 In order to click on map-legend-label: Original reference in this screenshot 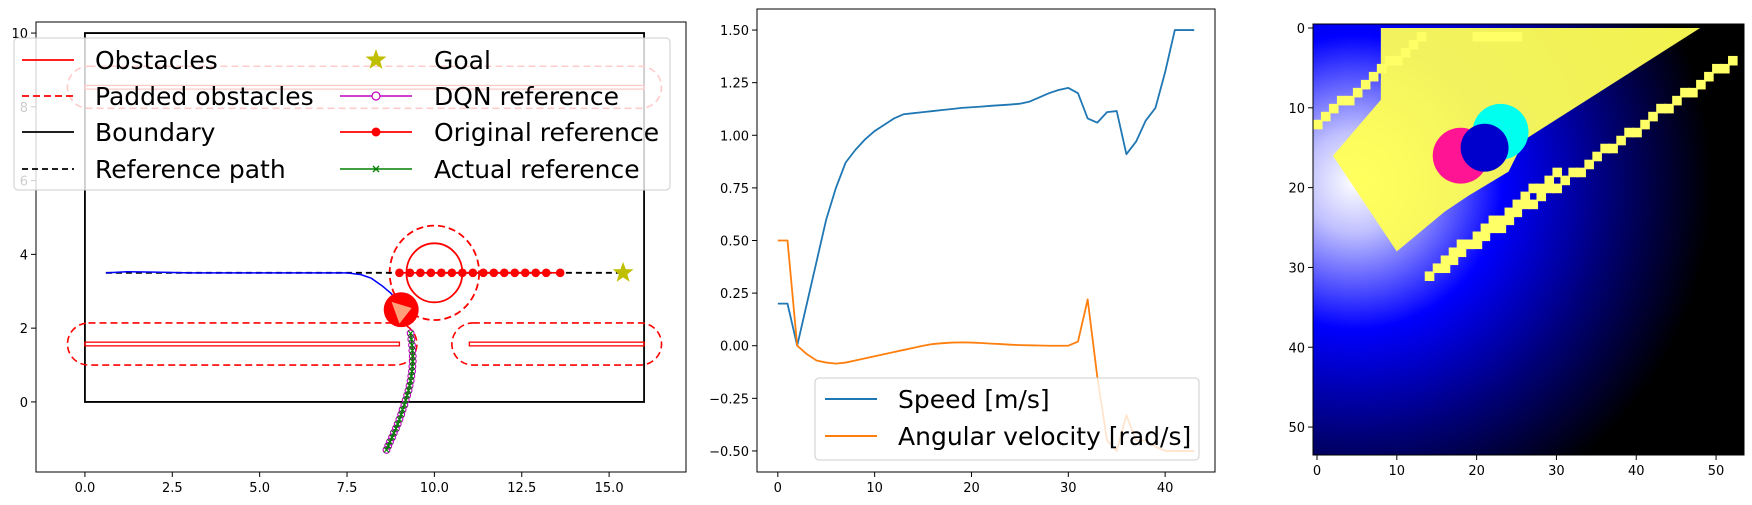, I will do `click(546, 132)`.